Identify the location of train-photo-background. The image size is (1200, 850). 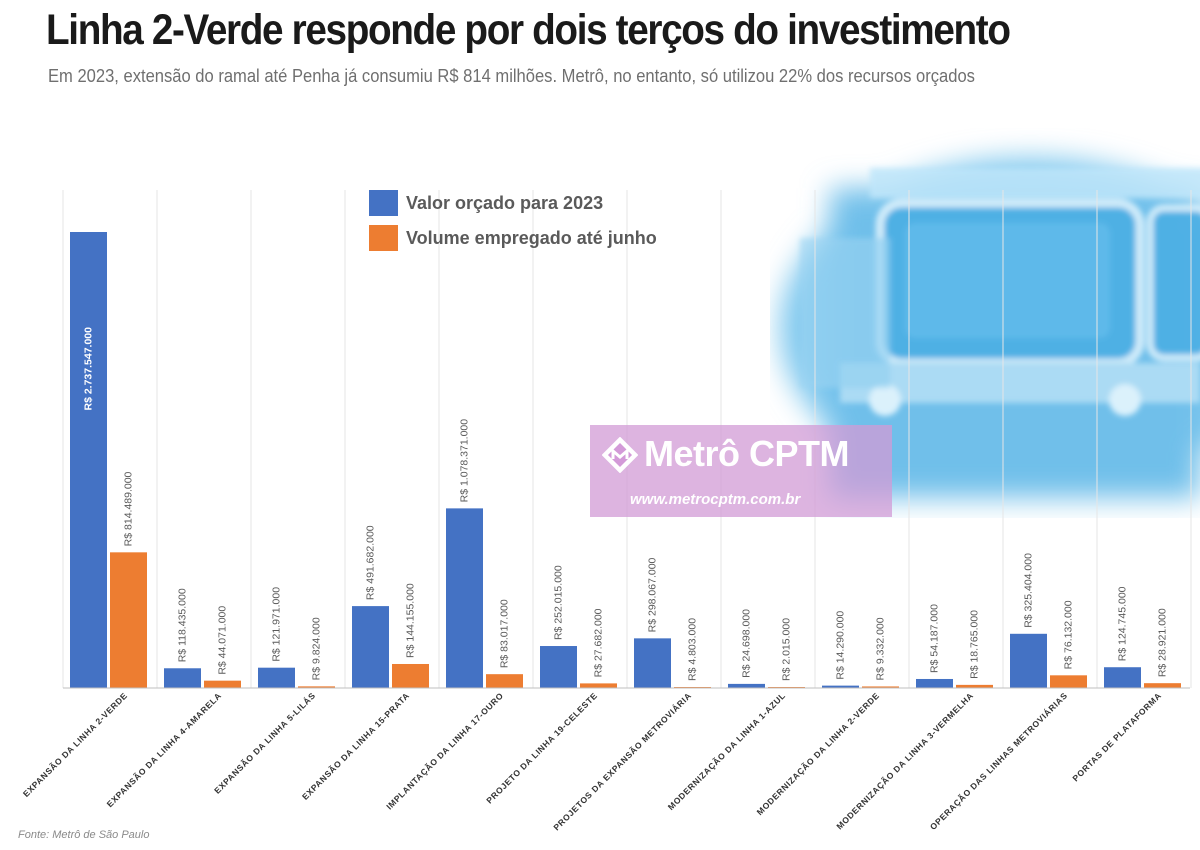
(990, 328).